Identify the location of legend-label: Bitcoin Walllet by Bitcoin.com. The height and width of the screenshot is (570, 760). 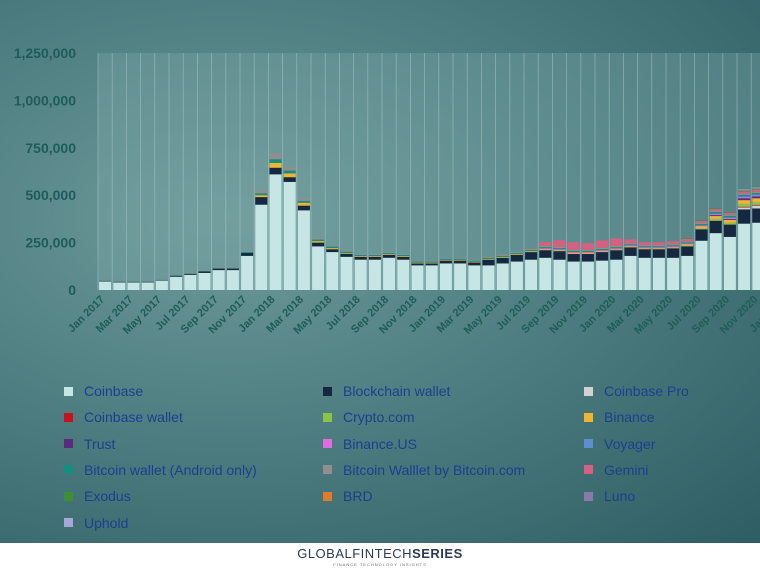
(434, 469).